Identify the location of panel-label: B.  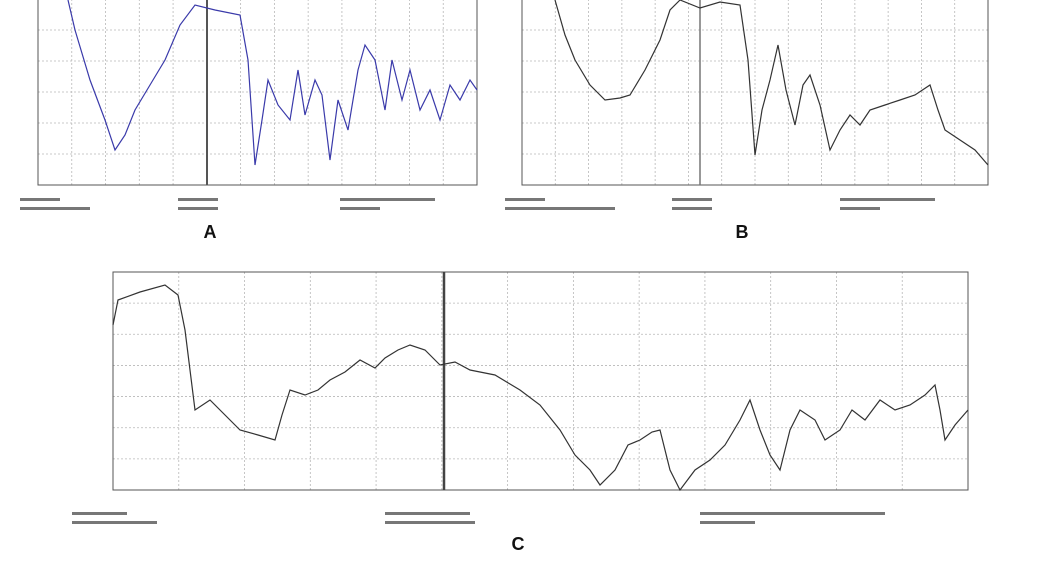
(742, 232).